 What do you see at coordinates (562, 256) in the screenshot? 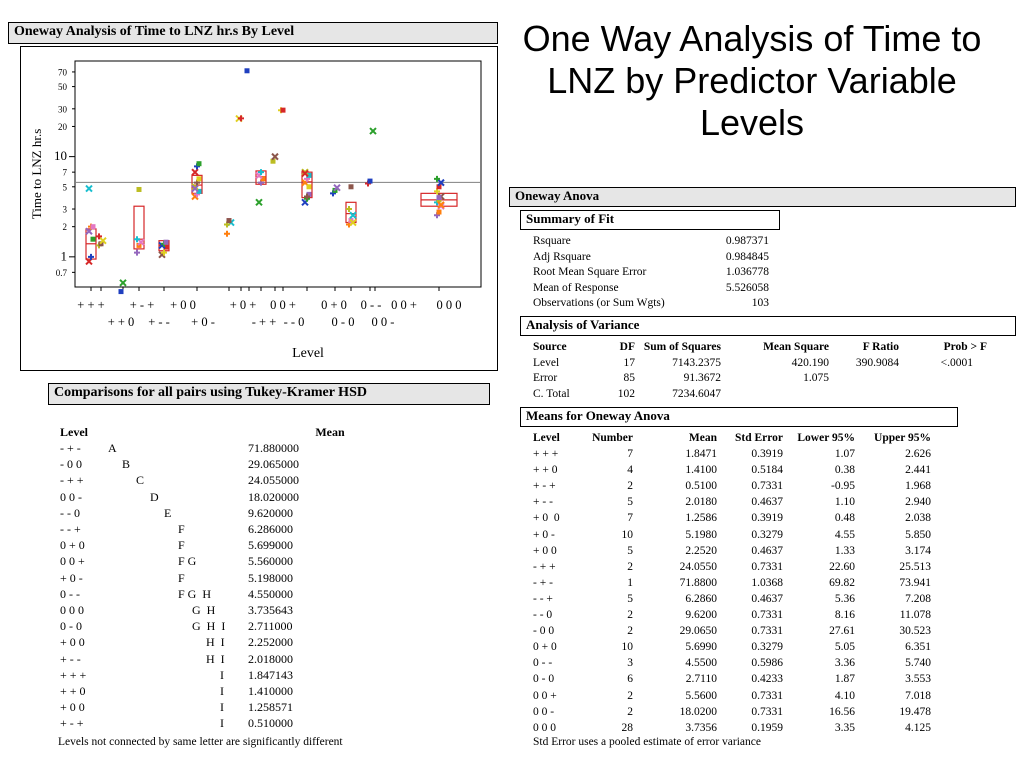
I see `summary-fit-label: Adj Rsquare` at bounding box center [562, 256].